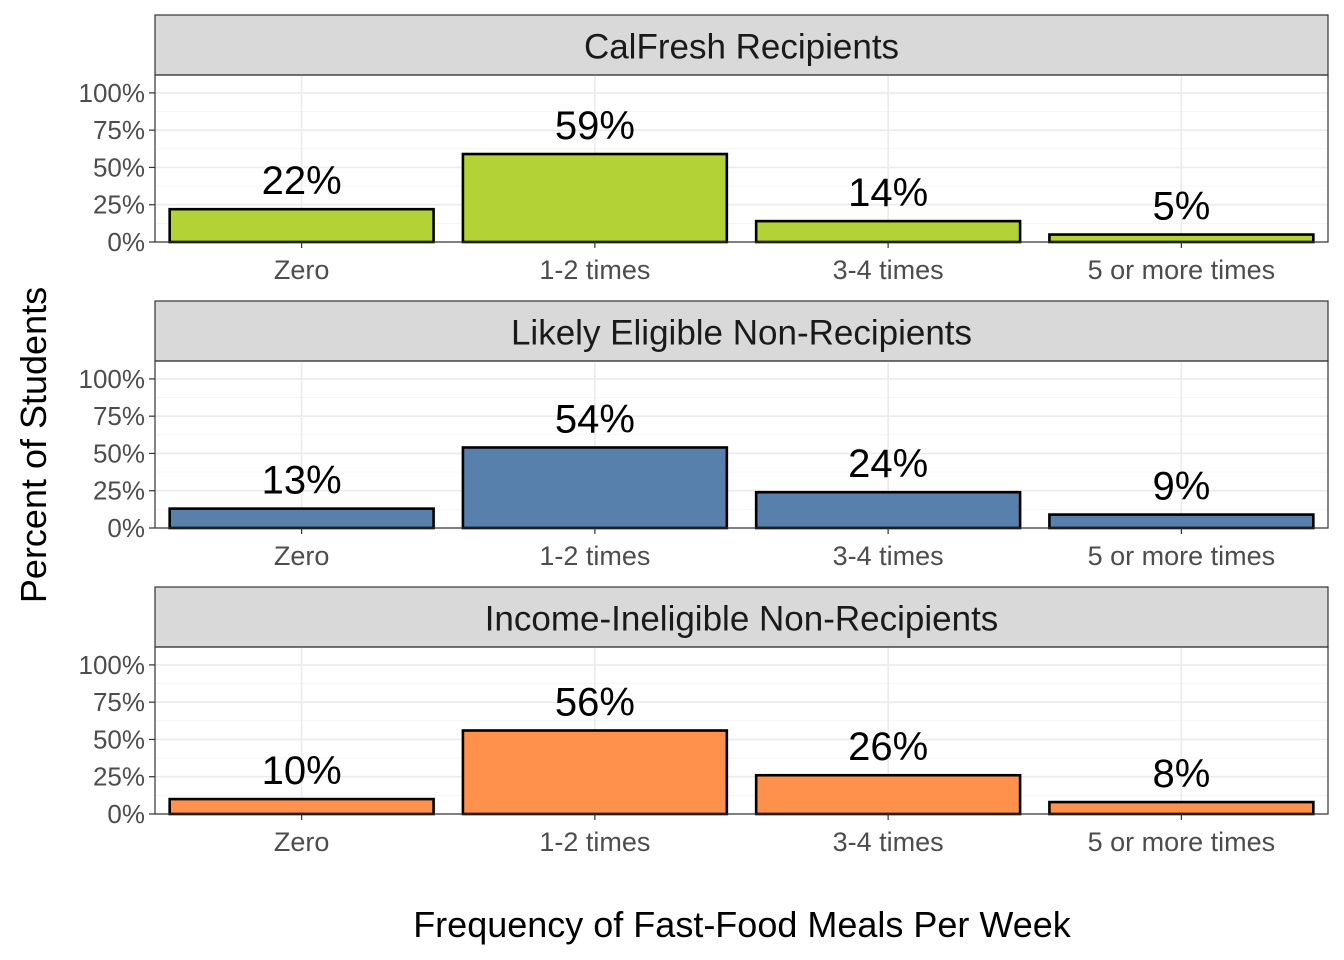 The height and width of the screenshot is (960, 1344). Describe the element at coordinates (1181, 207) in the screenshot. I see `bar-value-label: 5%` at that location.